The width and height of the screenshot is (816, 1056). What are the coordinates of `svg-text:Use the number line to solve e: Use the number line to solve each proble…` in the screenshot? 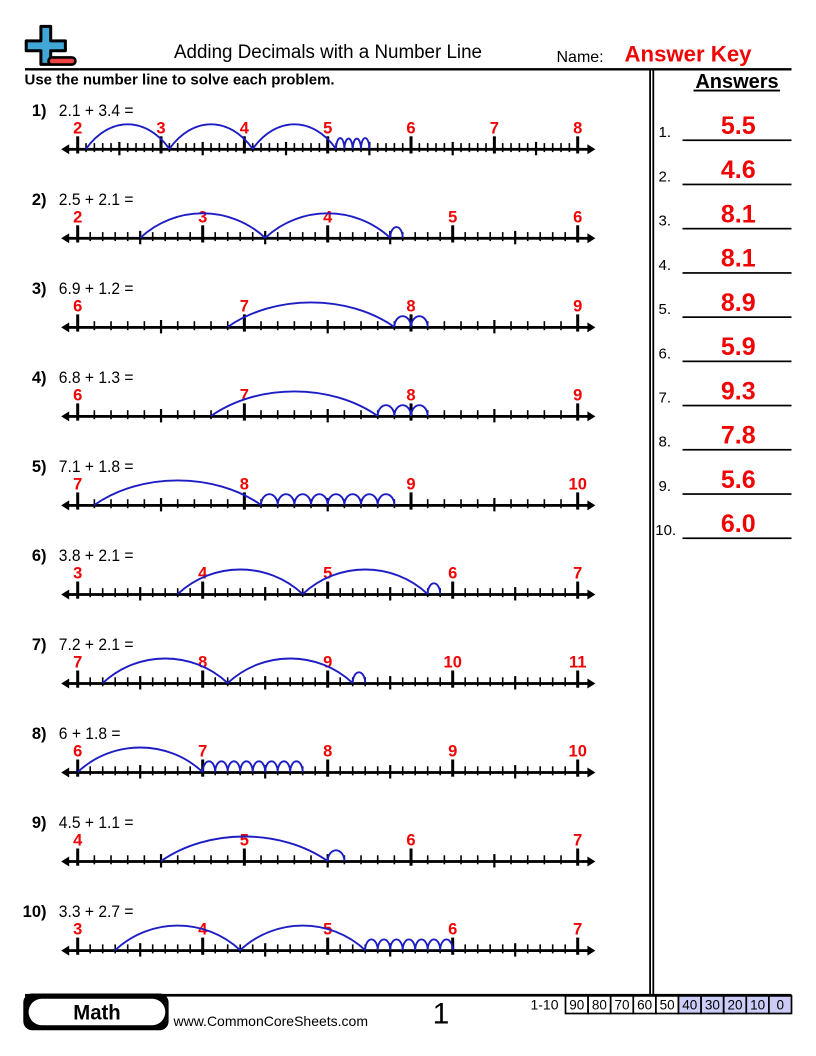 It's located at (180, 79).